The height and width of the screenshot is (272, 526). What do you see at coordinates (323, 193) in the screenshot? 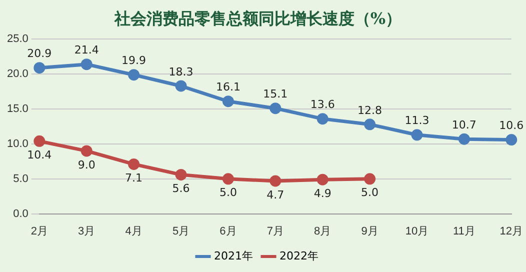
I see `data-label: 4.9` at bounding box center [323, 193].